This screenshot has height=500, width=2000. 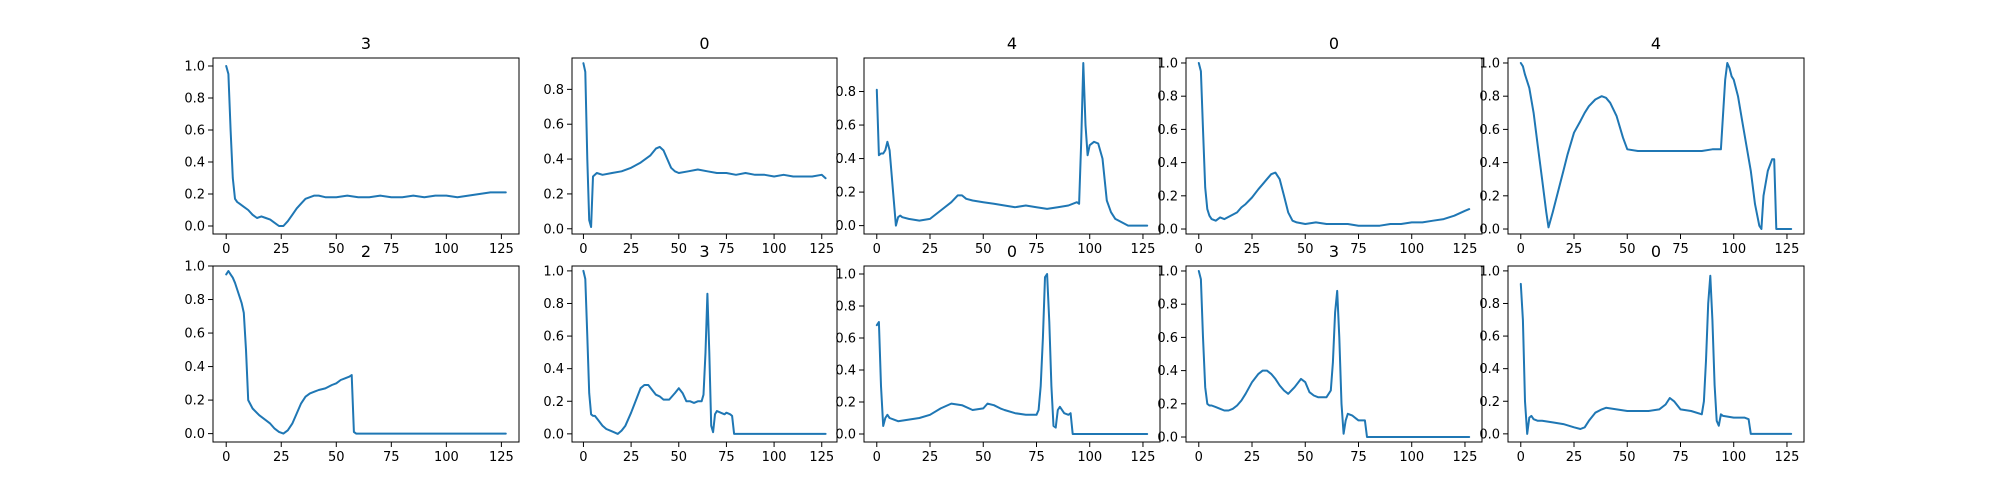 I want to click on subplot-5: 4 0 25 50 75 100 125 0.0 0.2 0.4 0.6 0.8 1.0, so click(x=1642, y=145).